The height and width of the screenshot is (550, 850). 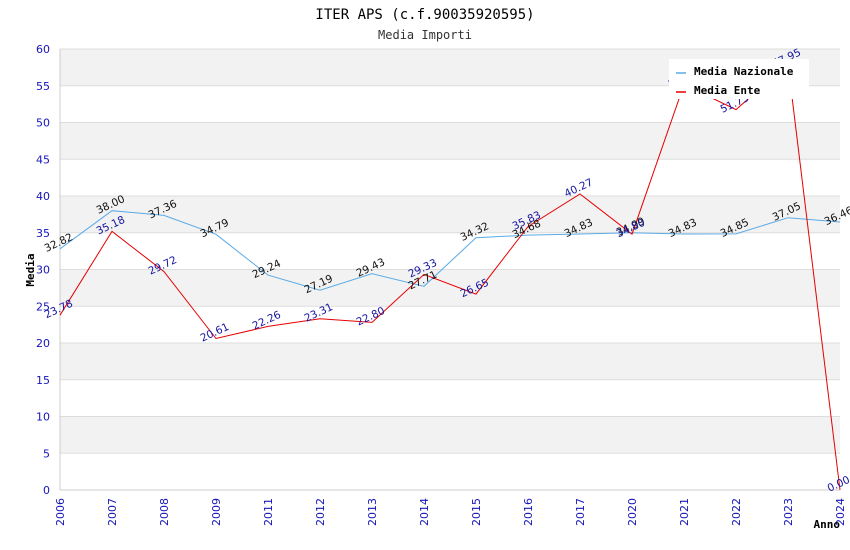 What do you see at coordinates (43, 343) in the screenshot?
I see `y-tick-label: 20` at bounding box center [43, 343].